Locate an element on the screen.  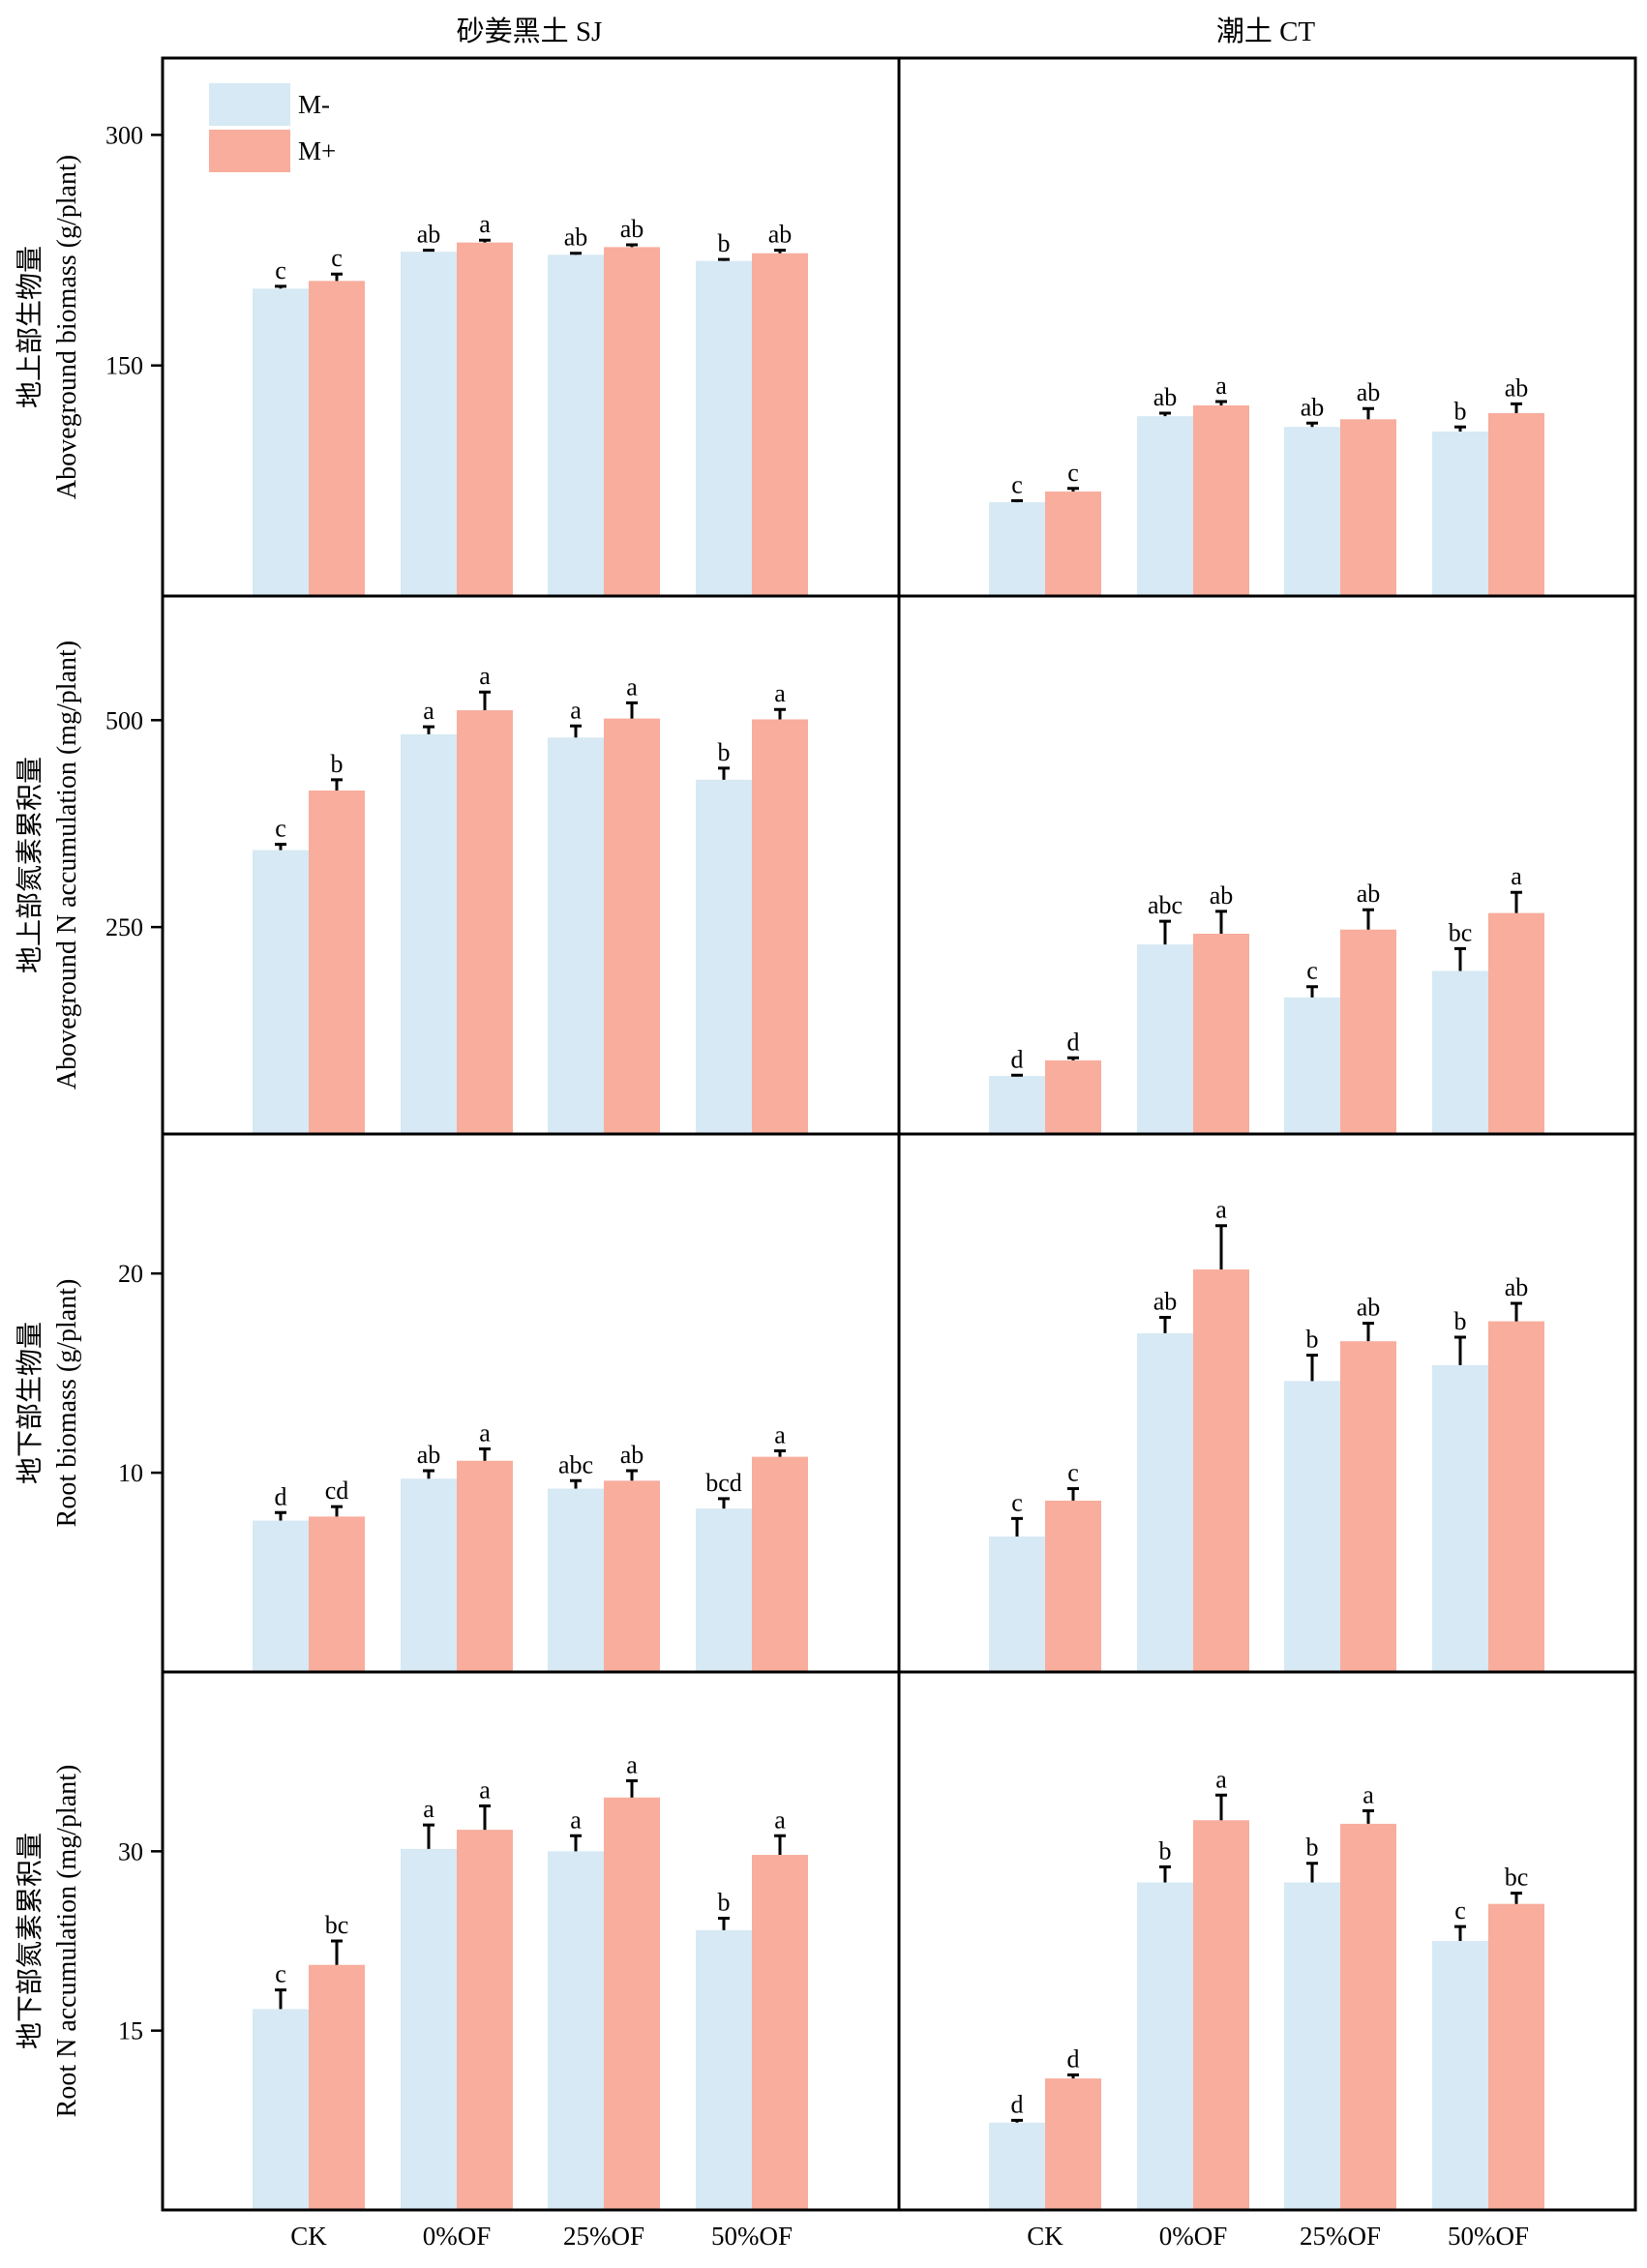
x-tick-label: 25%OF is located at coordinates (603, 2236).